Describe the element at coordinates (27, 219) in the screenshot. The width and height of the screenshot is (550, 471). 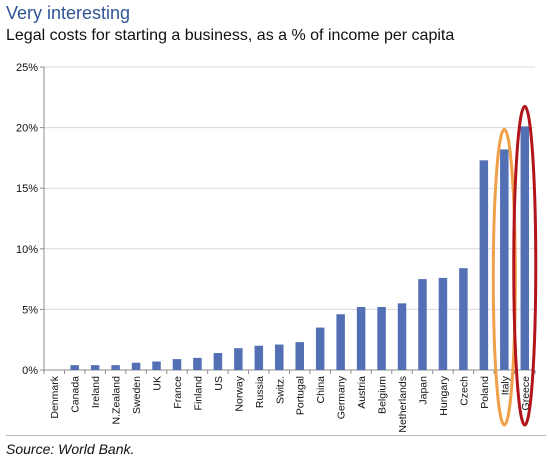
I see `y-tick-labels: 0% 5% 10% 15% 20% 25%` at that location.